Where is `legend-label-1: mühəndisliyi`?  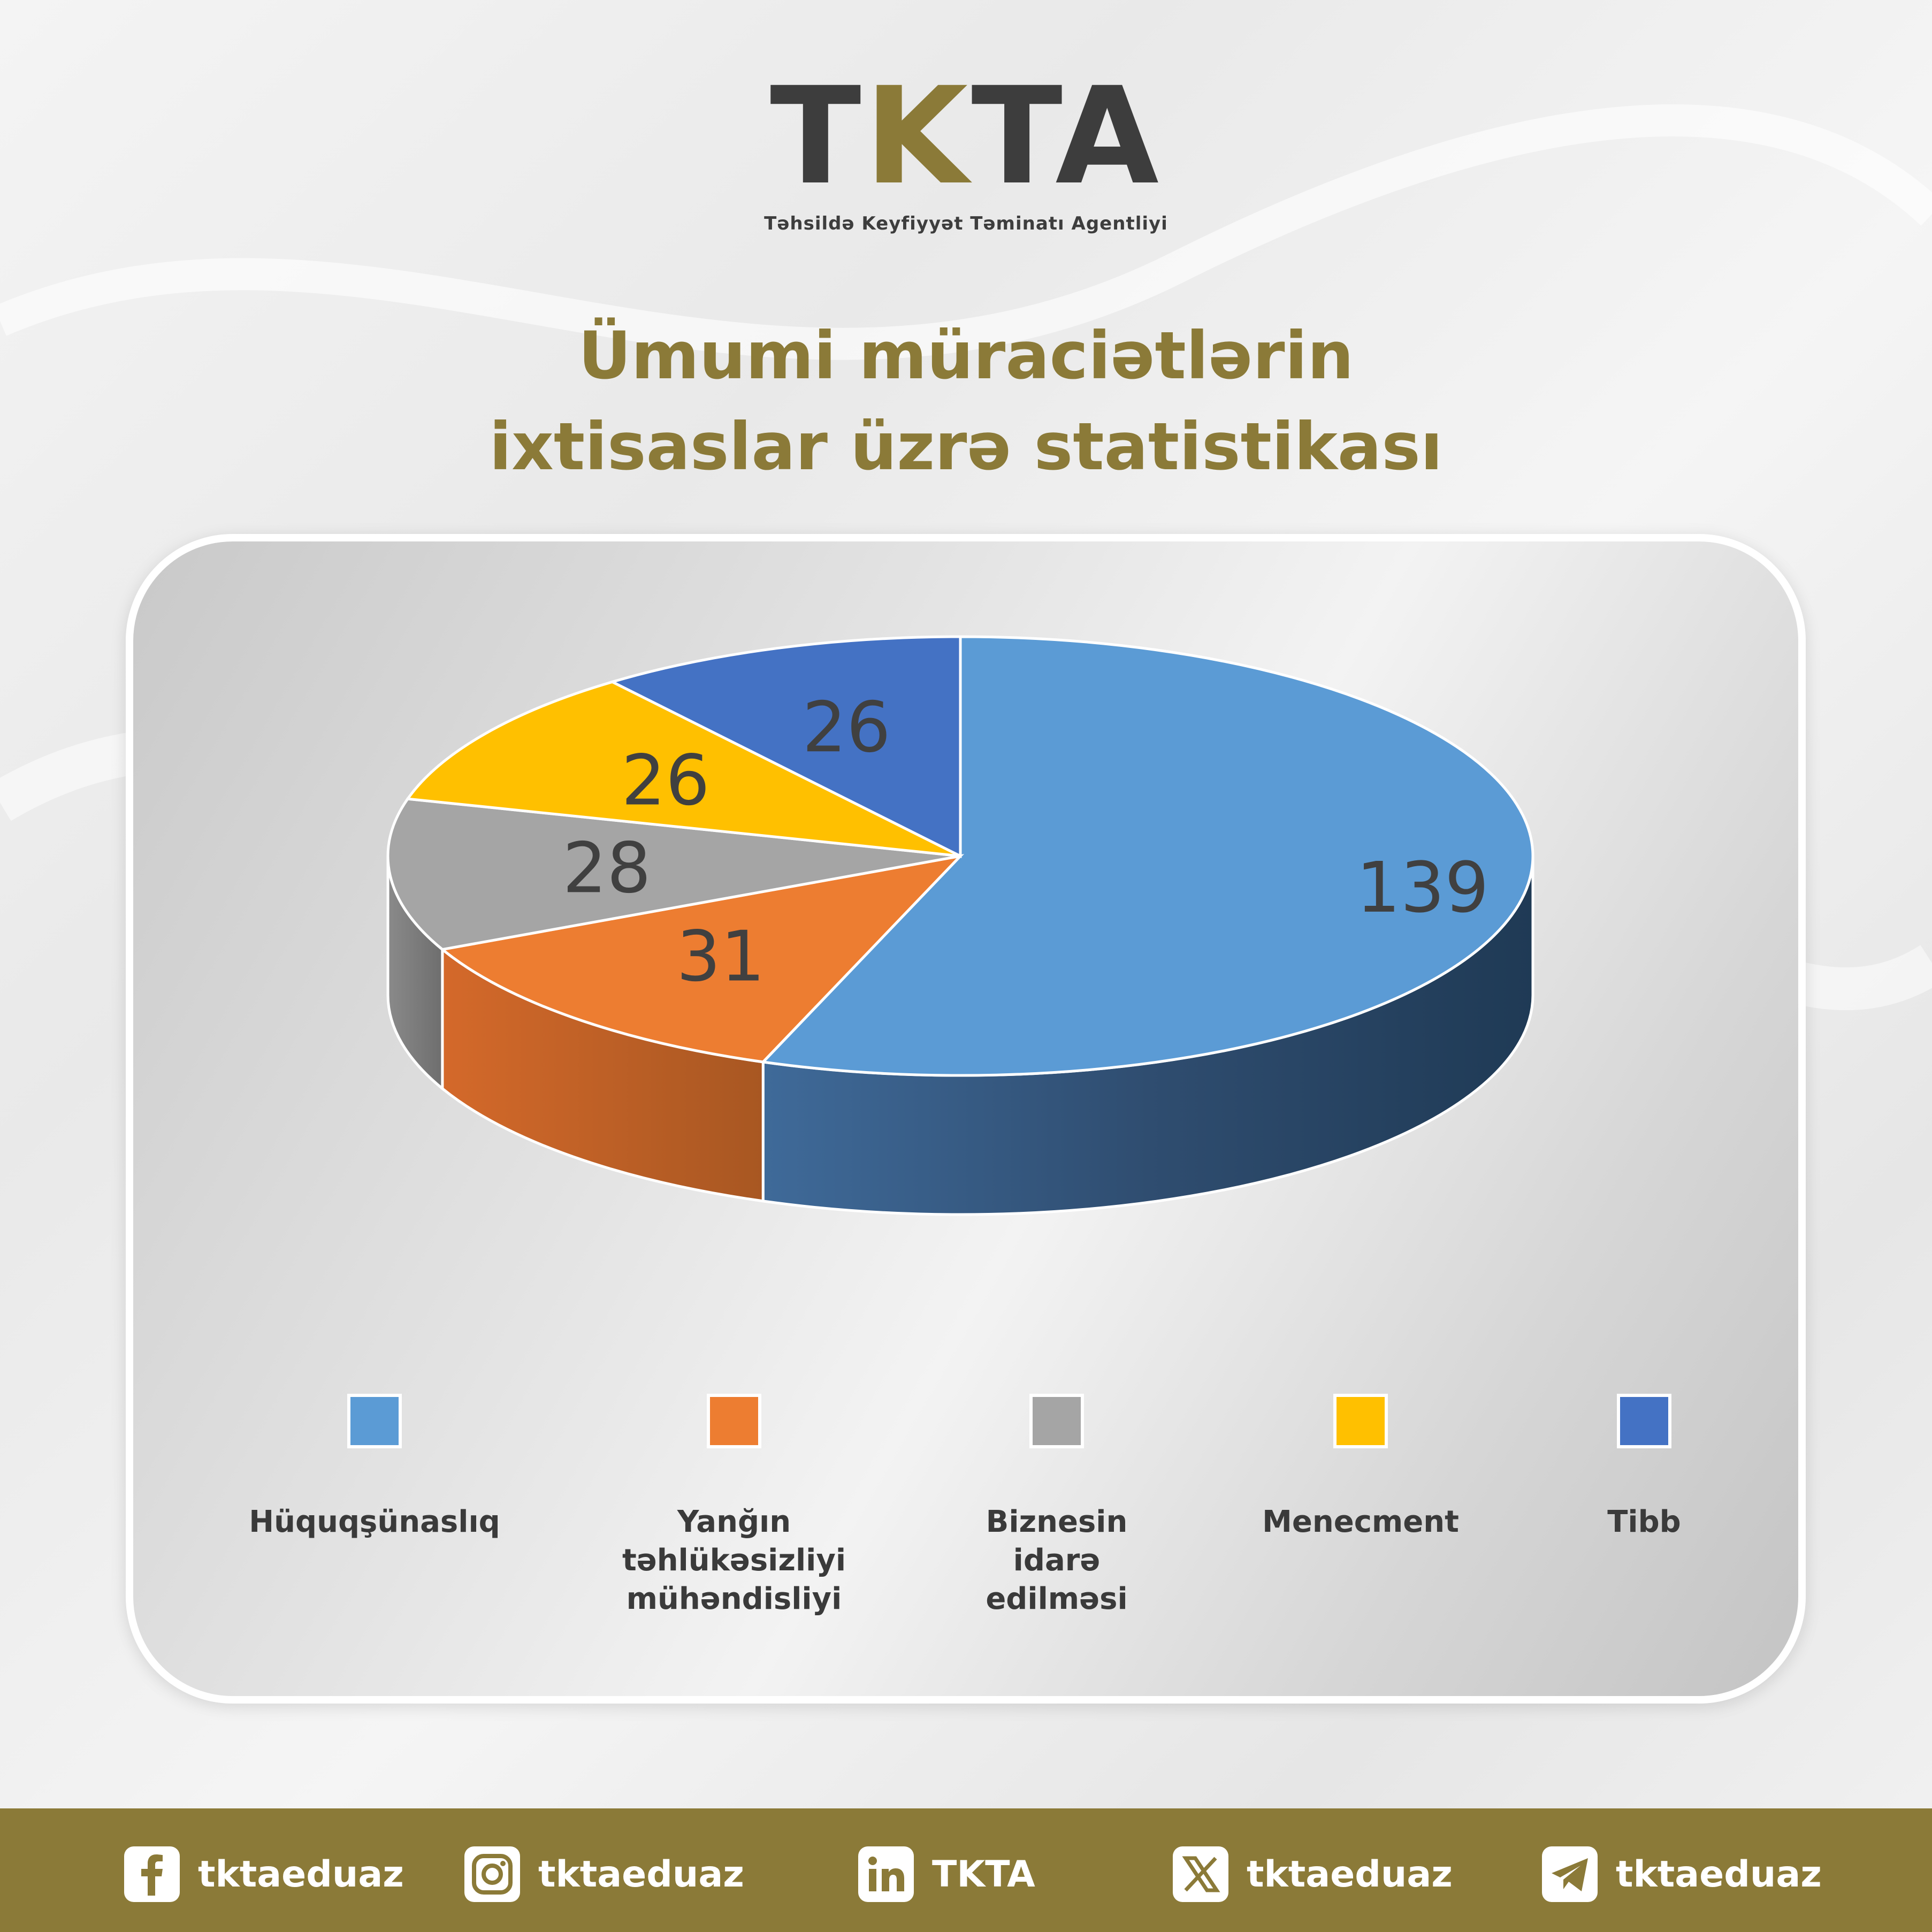
legend-label-1: mühəndisliyi is located at coordinates (734, 1599).